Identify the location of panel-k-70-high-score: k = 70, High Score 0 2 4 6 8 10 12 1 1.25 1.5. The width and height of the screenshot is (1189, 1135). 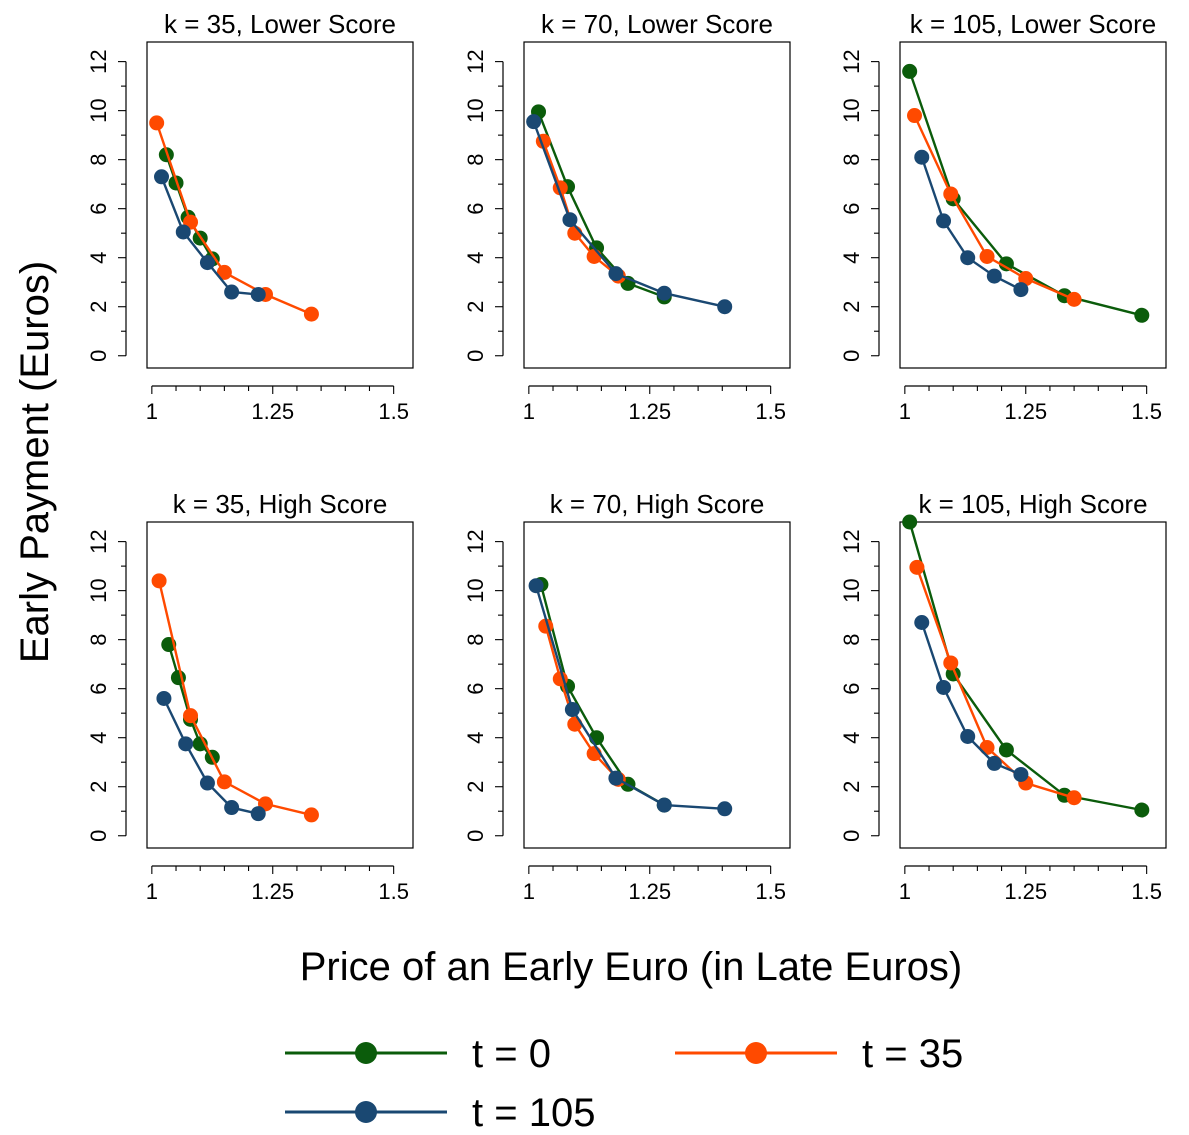
(627, 696).